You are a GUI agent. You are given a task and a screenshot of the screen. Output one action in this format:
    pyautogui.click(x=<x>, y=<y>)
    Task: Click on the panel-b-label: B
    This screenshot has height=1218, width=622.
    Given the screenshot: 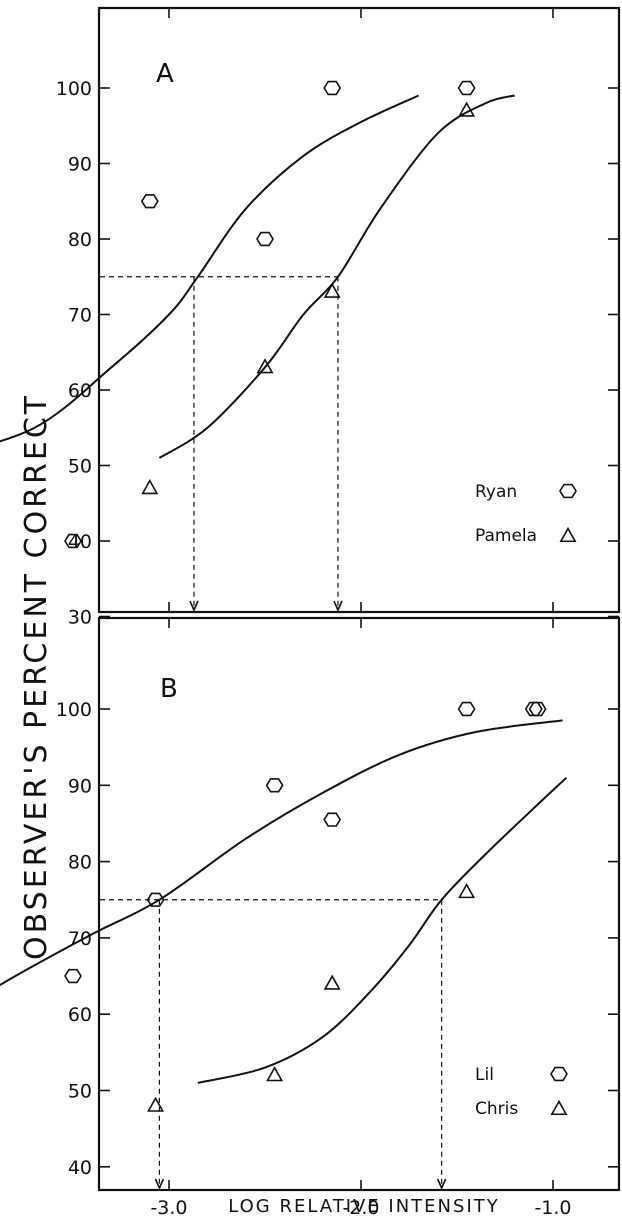 What is the action you would take?
    pyautogui.click(x=169, y=689)
    